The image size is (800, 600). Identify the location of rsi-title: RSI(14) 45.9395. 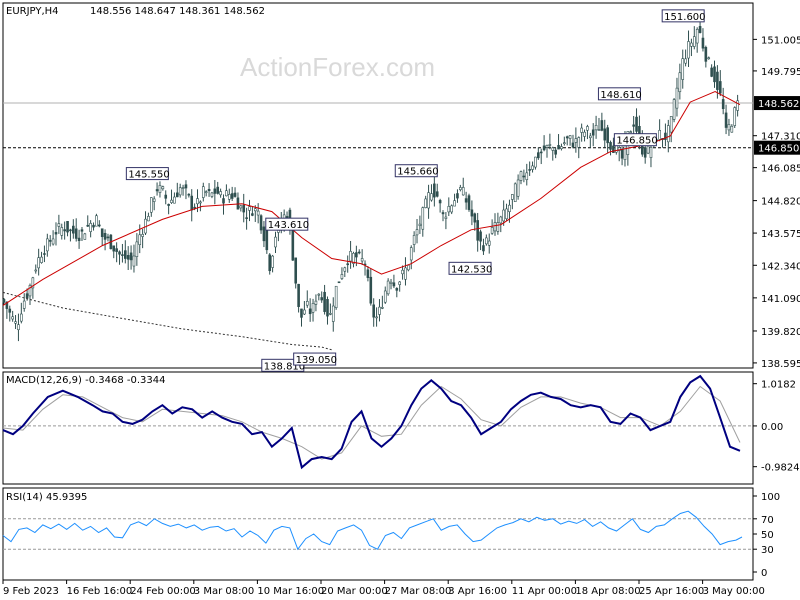
(46, 497).